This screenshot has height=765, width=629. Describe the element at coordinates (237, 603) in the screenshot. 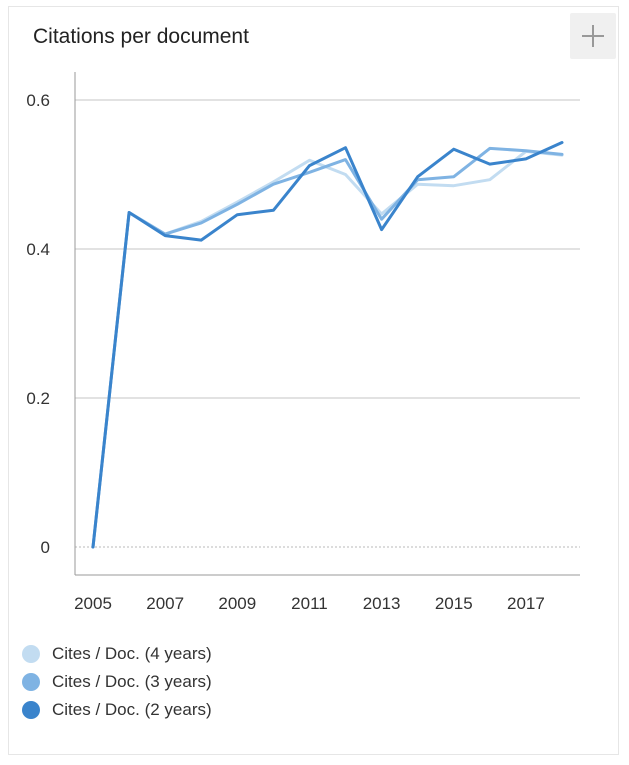

I see `x-tick-label: 2009` at that location.